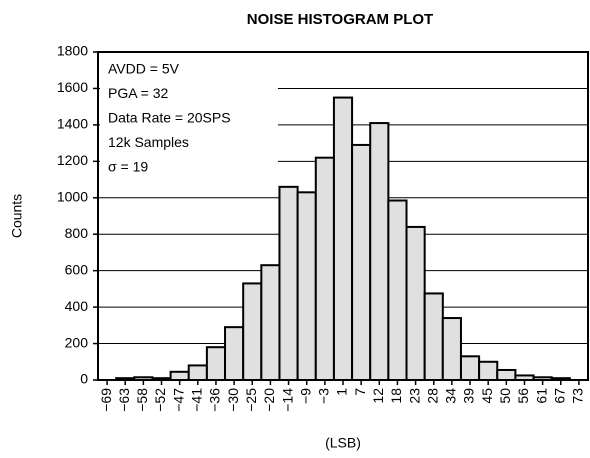  I want to click on x-tick-label: 7, so click(360, 392).